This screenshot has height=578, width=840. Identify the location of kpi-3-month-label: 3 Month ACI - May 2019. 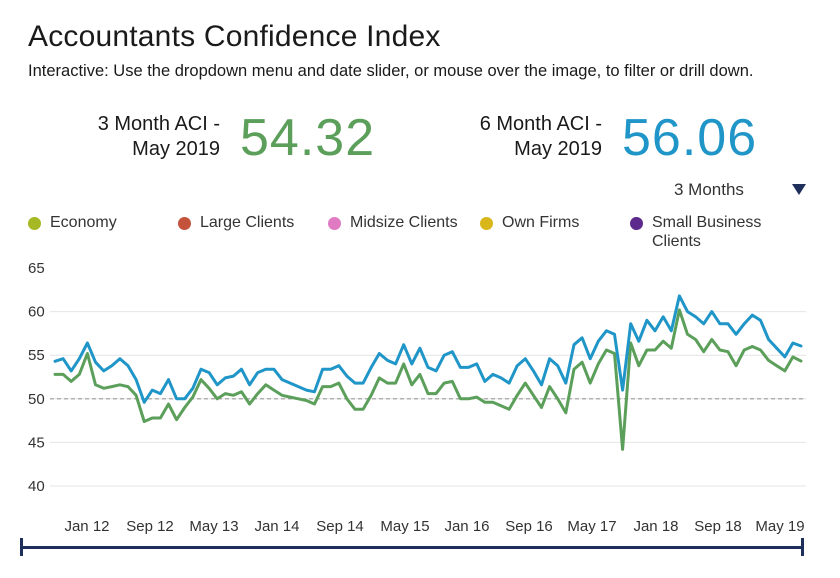
(140, 137).